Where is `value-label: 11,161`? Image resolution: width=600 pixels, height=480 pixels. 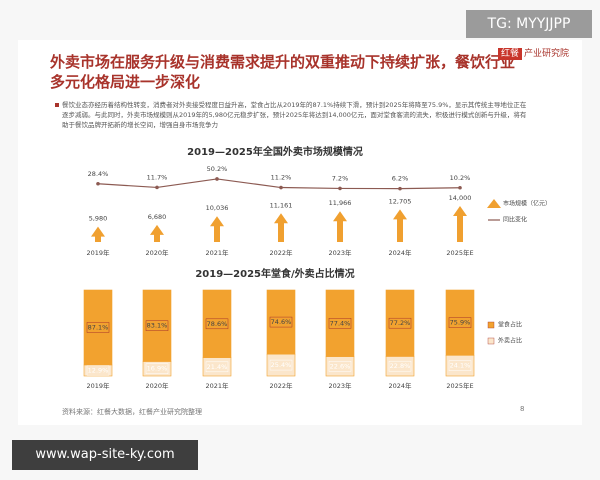
value-label: 11,161 is located at coordinates (281, 205).